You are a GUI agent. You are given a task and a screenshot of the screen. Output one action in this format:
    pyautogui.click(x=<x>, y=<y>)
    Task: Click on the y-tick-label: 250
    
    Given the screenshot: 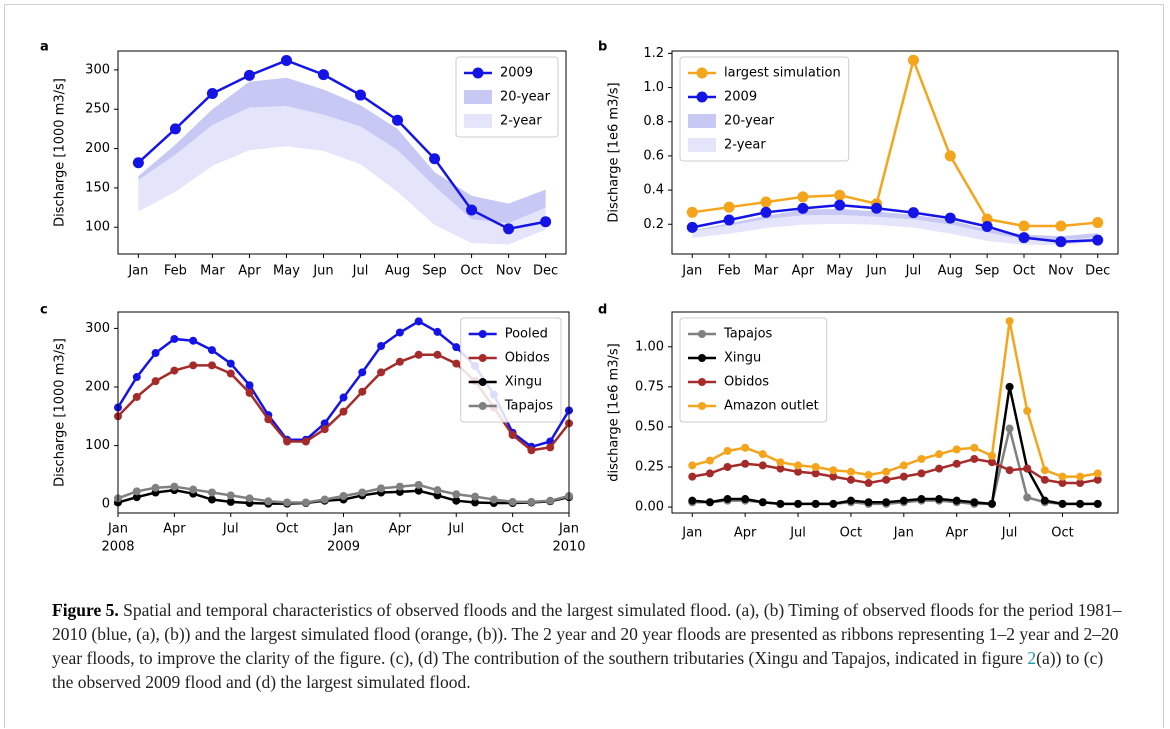 What is the action you would take?
    pyautogui.click(x=97, y=109)
    